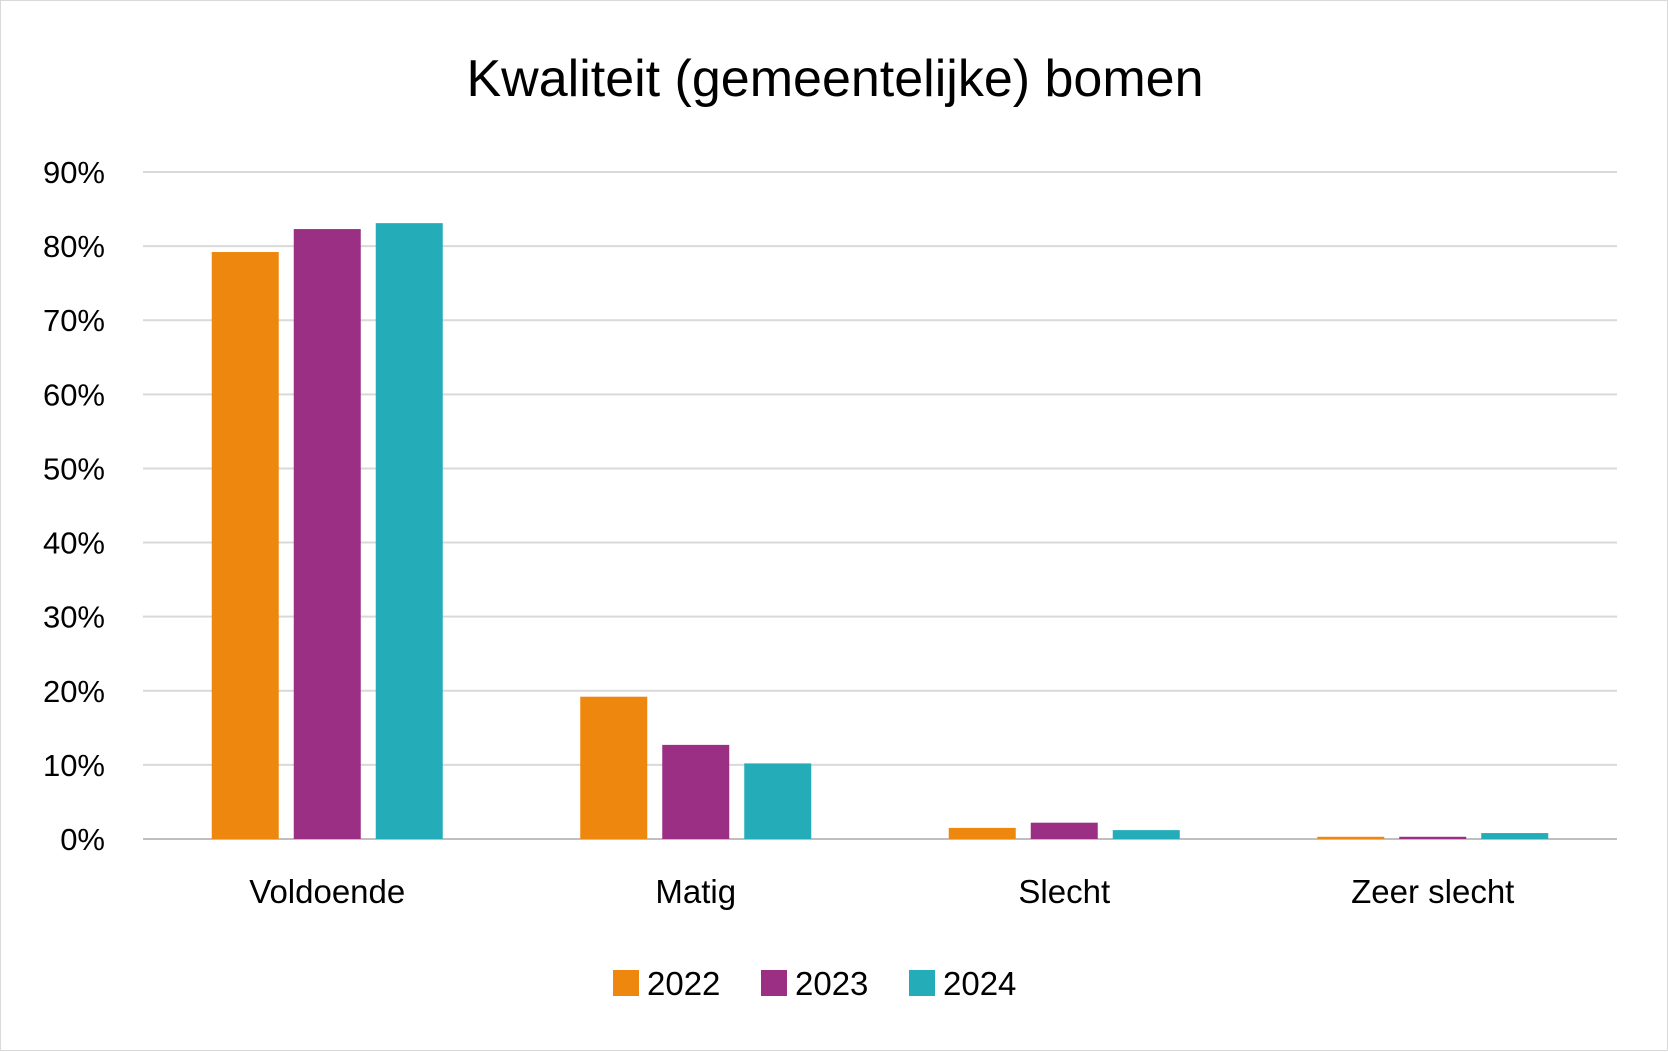 Image resolution: width=1668 pixels, height=1052 pixels. Describe the element at coordinates (695, 891) in the screenshot. I see `category-label: Matig` at that location.